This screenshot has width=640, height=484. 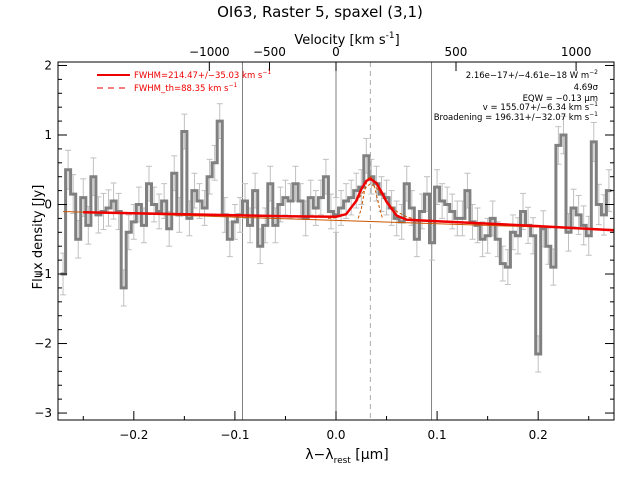 I want to click on annotation-velocity-sup: −1, so click(x=593, y=104).